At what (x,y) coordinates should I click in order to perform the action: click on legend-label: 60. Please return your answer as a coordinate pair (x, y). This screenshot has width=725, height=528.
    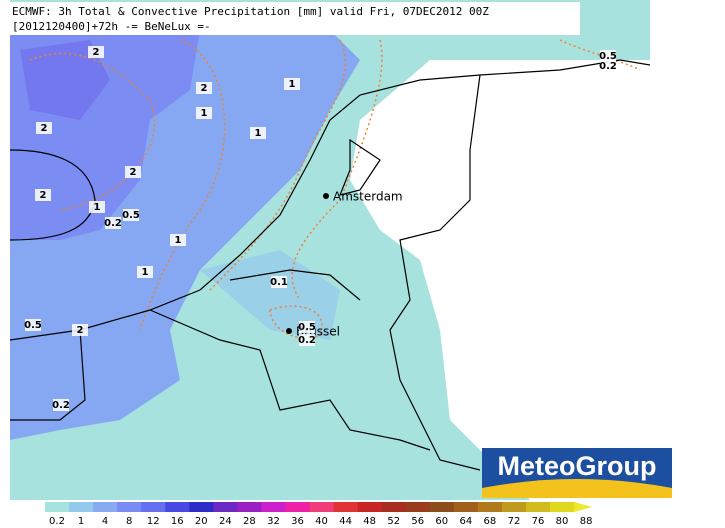
    Looking at the image, I should click on (441, 521).